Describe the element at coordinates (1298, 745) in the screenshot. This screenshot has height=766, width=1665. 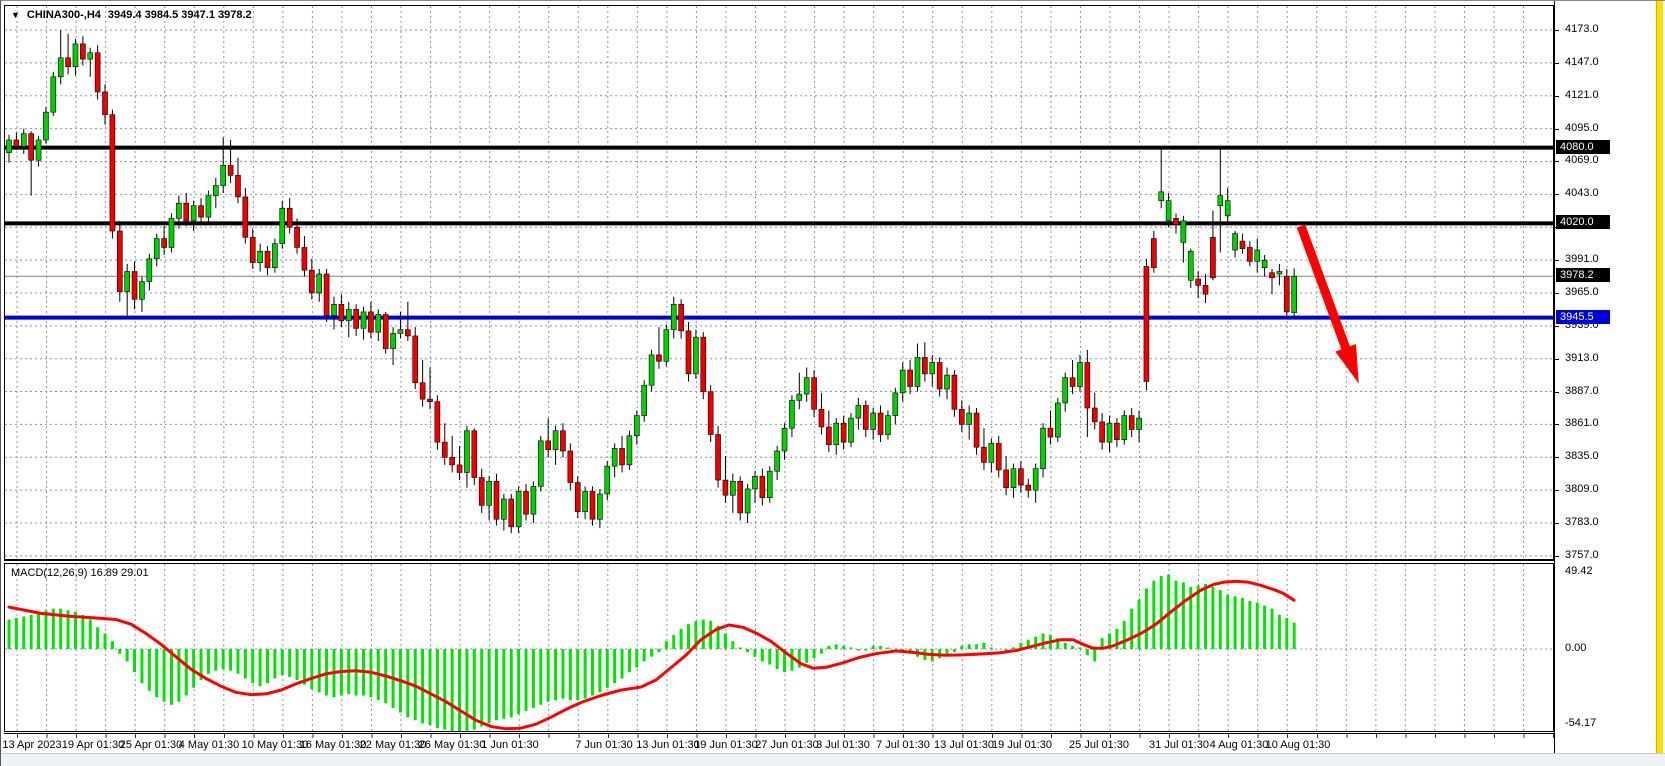
I see `time-tick-label: 10 Aug 01:30` at that location.